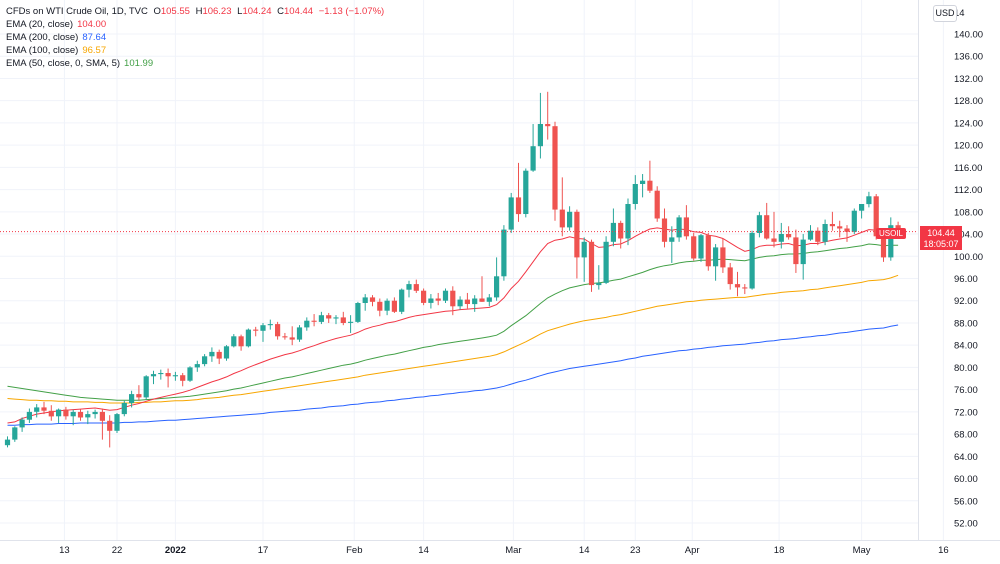  I want to click on close-label: C, so click(281, 11).